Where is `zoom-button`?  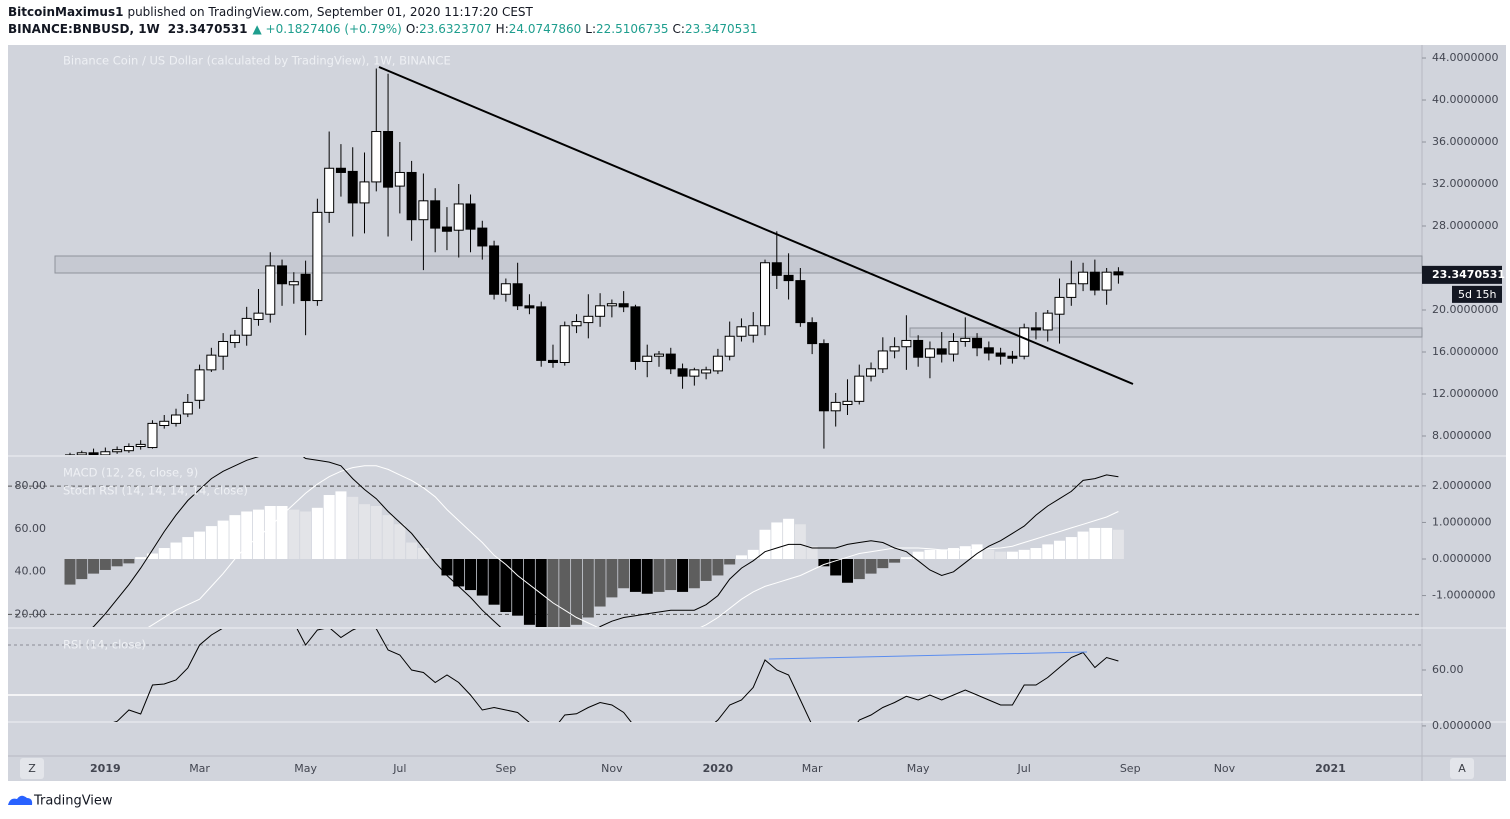
zoom-button is located at coordinates (32, 768).